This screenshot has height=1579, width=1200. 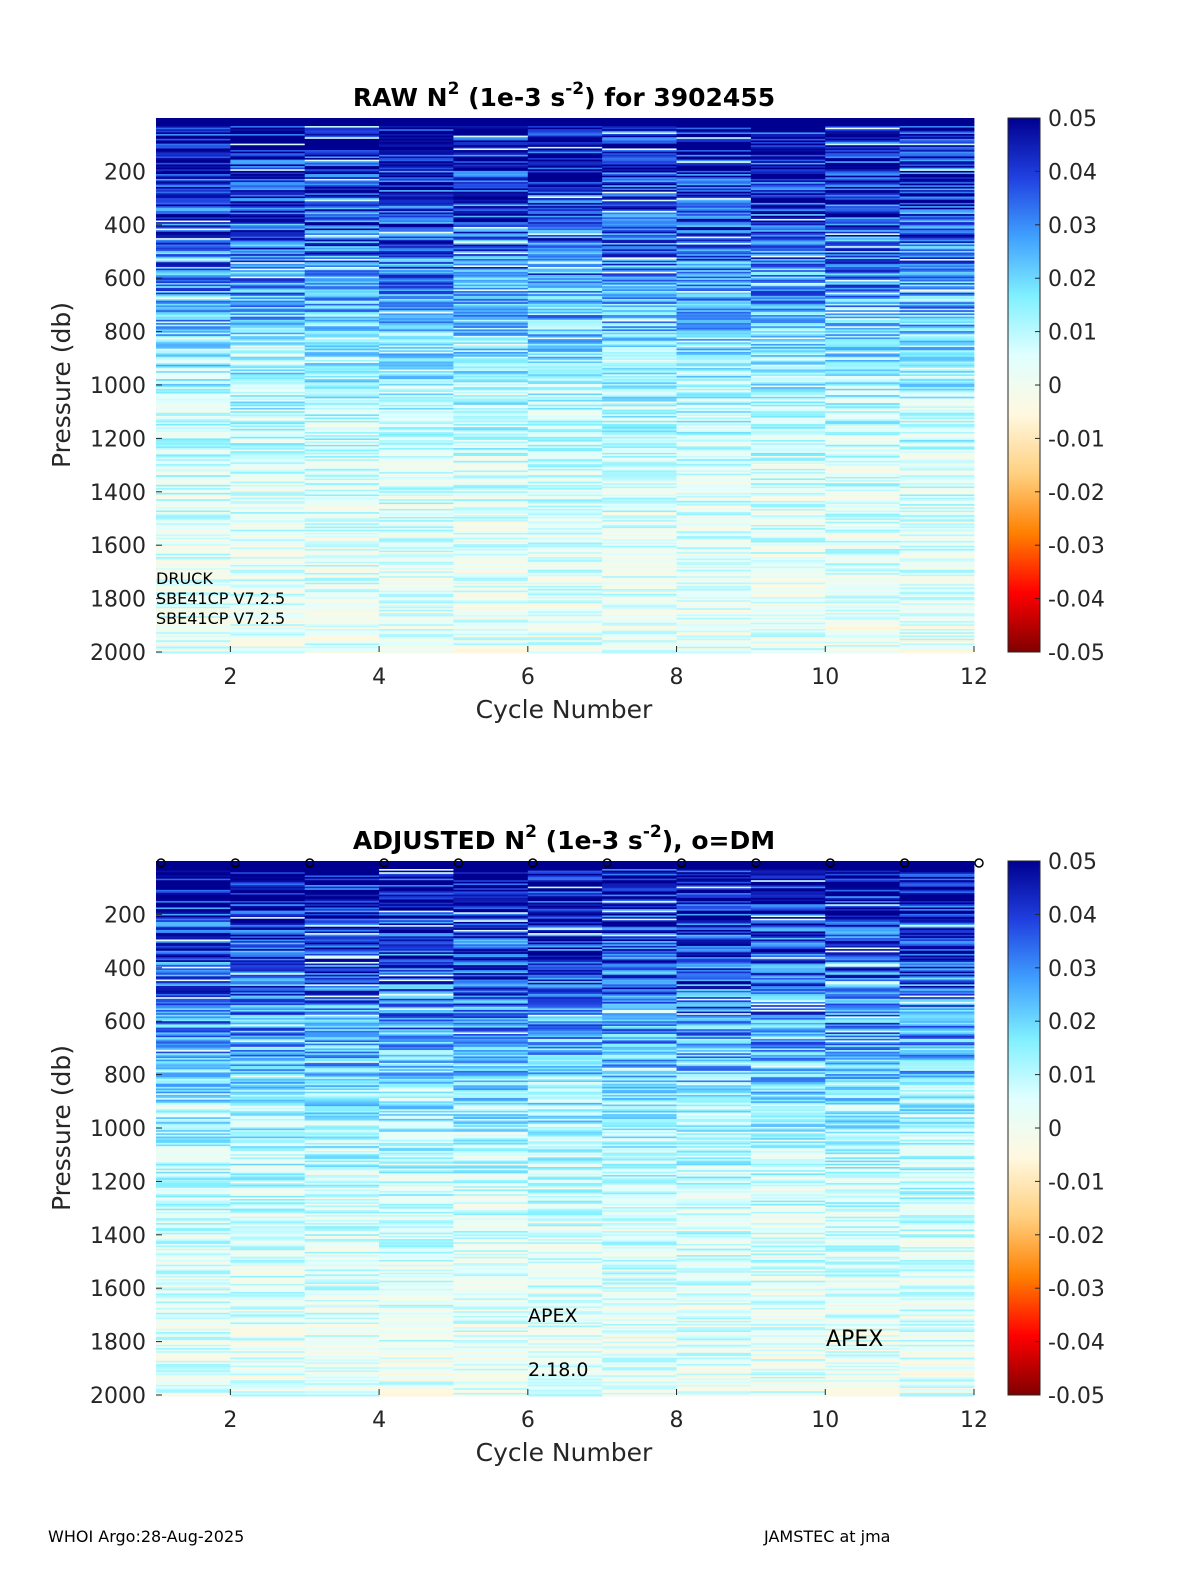 I want to click on raw-colorbar-tick-label: -0.01, so click(x=1076, y=439).